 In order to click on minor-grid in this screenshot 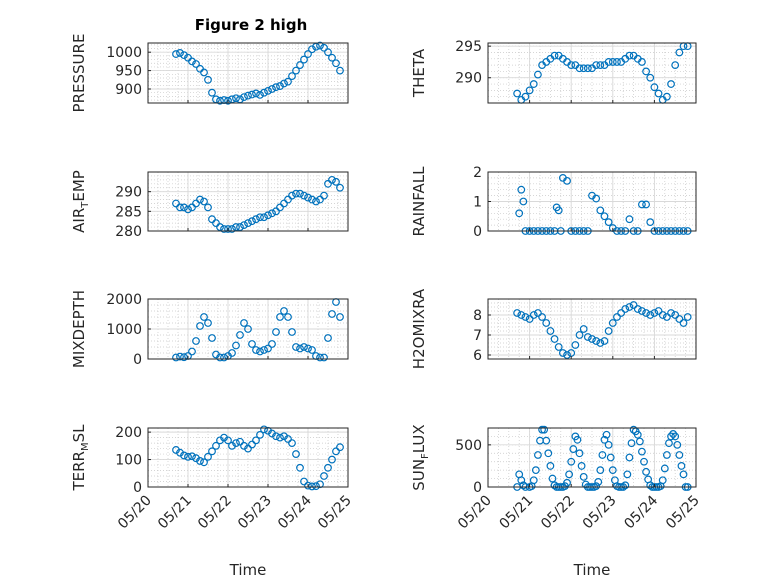, I will do `click(592, 329)`.